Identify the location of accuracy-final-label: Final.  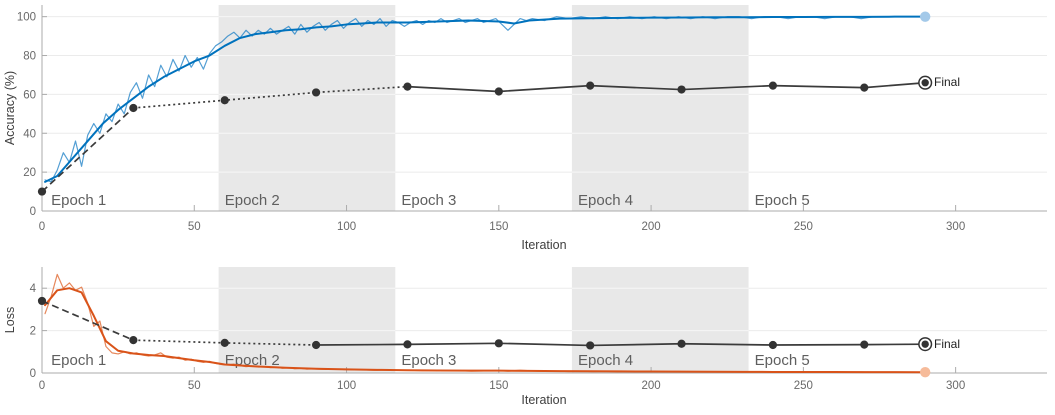
(947, 82).